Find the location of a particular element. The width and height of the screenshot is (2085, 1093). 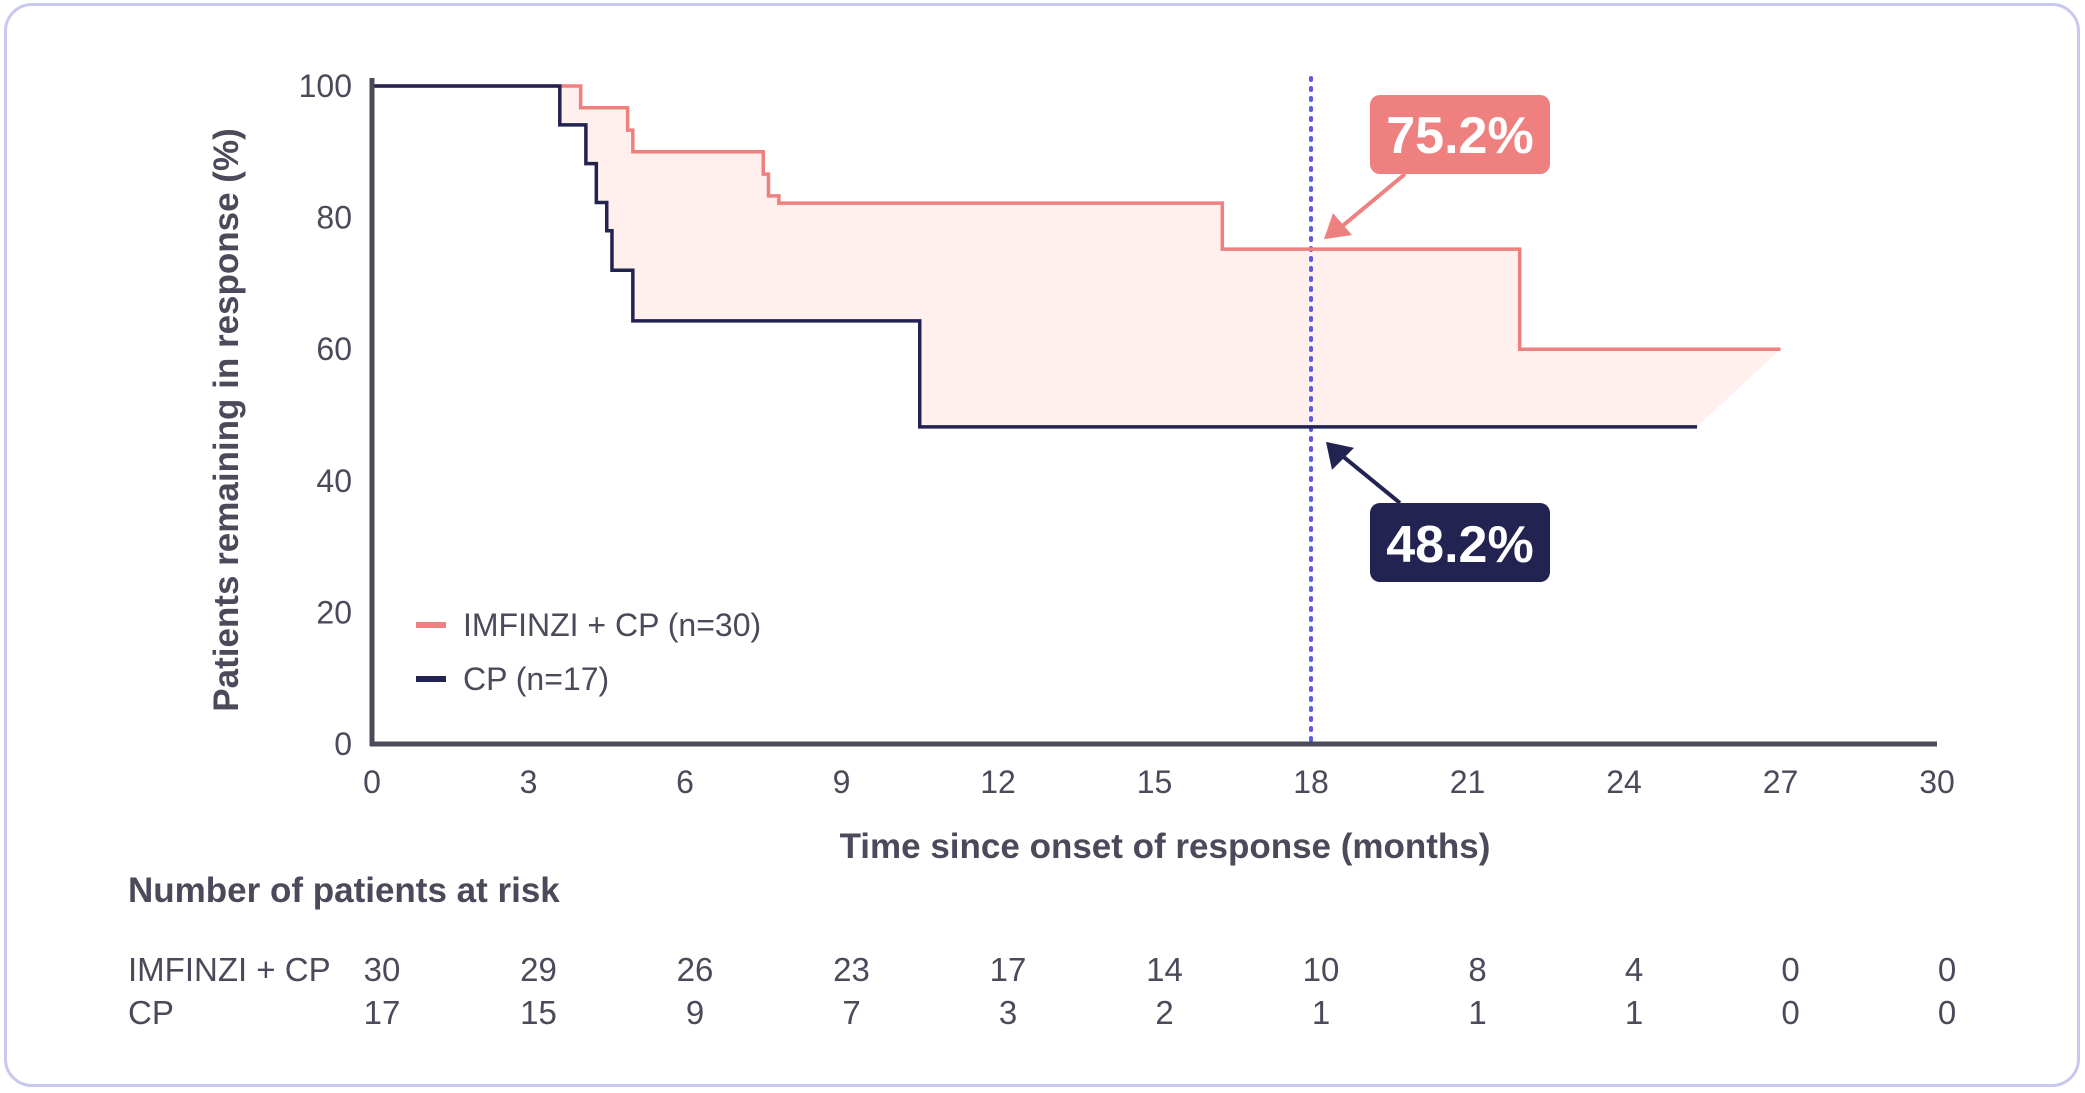

x-tick-label: 30 is located at coordinates (1937, 782).